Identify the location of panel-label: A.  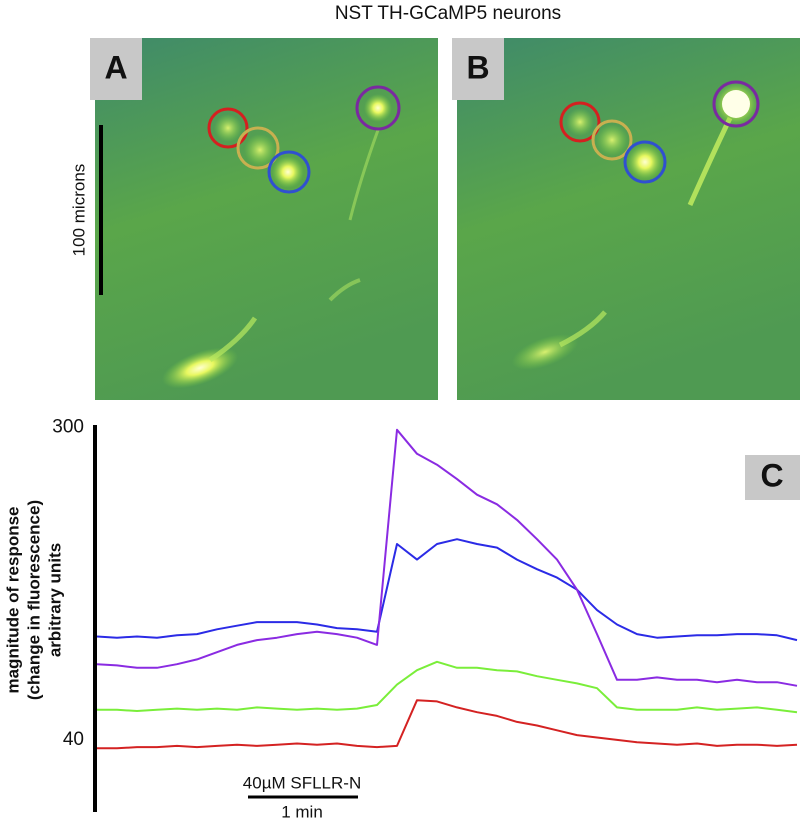
(115, 67).